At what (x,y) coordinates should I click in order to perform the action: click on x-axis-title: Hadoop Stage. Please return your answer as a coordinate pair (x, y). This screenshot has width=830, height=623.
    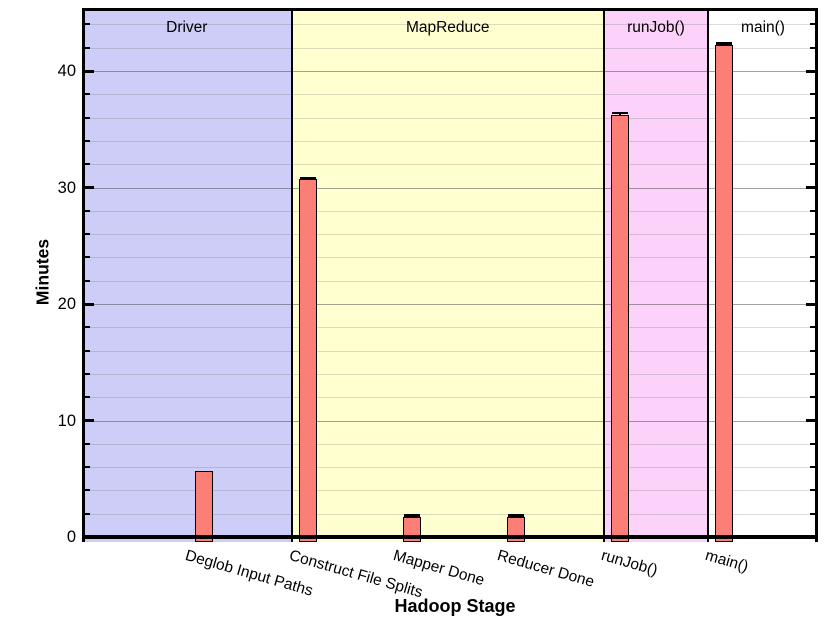
    Looking at the image, I should click on (455, 606).